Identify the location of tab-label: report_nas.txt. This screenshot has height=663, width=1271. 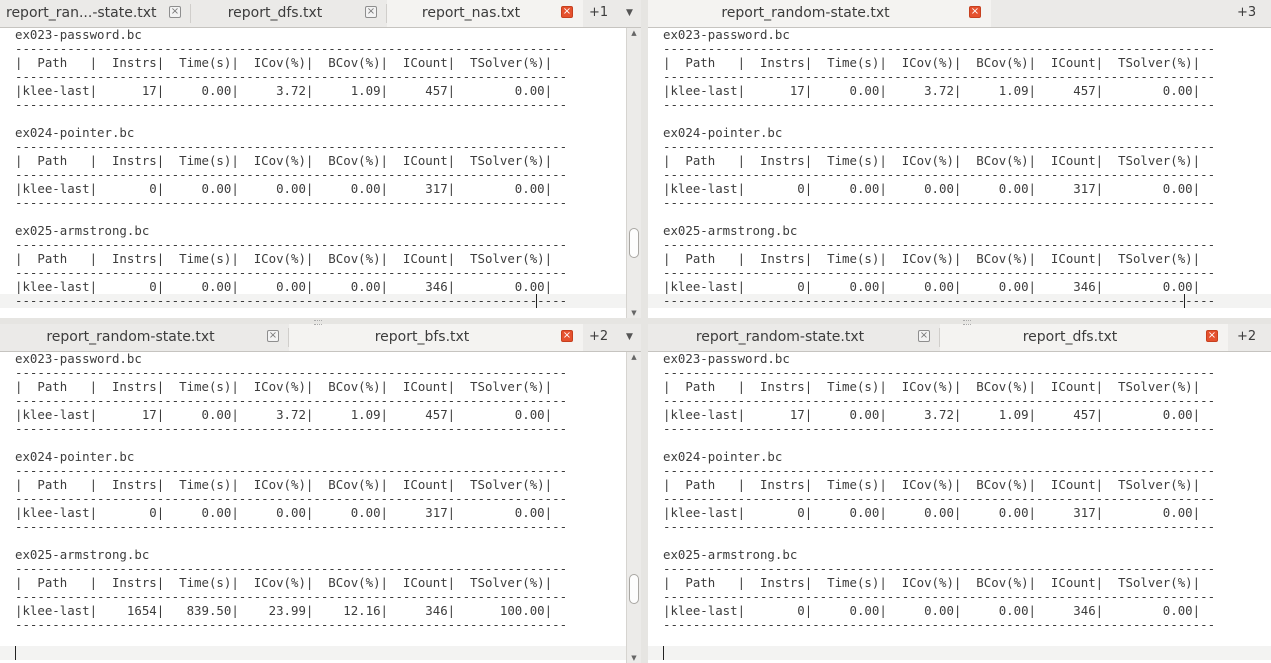
(471, 13).